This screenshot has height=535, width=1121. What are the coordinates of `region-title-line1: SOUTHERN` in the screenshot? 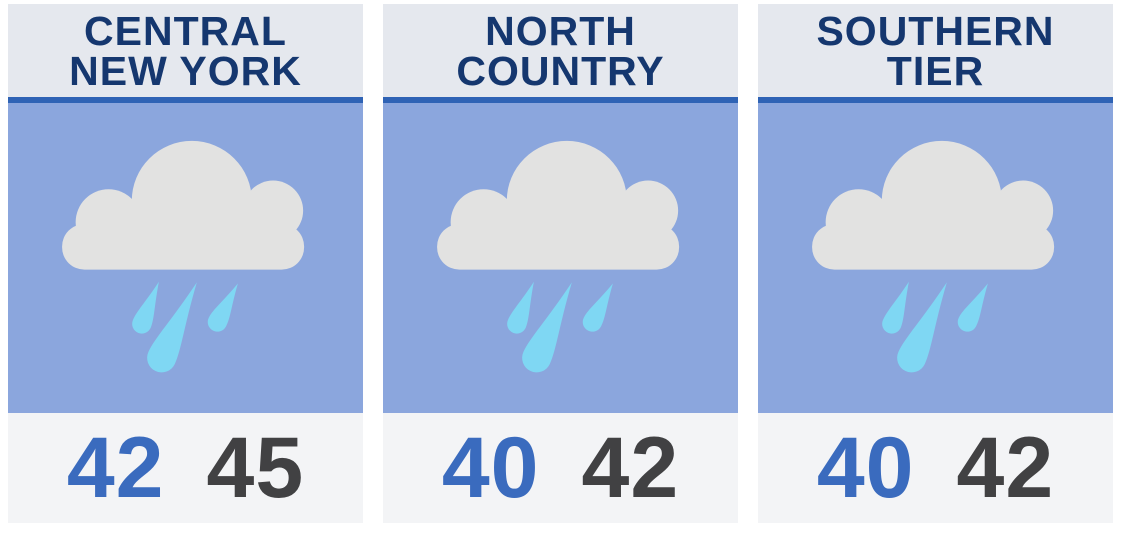 It's located at (935, 30).